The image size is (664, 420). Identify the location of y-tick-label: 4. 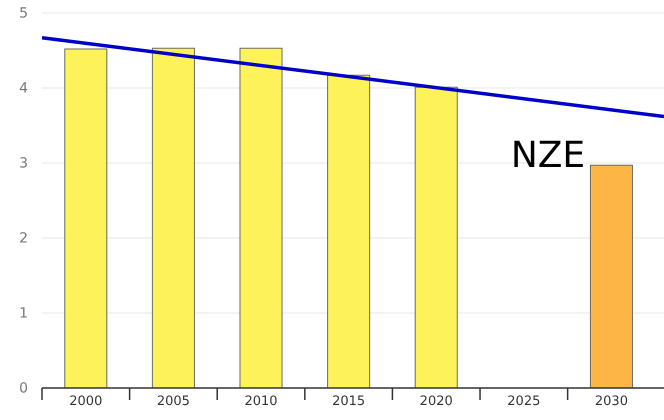
(23, 88).